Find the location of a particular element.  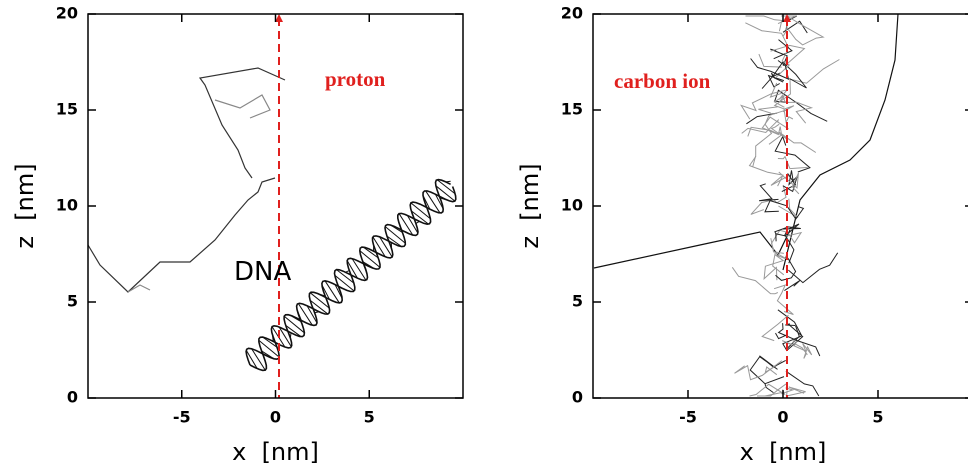

y-tick-label: 10 is located at coordinates (67, 205).